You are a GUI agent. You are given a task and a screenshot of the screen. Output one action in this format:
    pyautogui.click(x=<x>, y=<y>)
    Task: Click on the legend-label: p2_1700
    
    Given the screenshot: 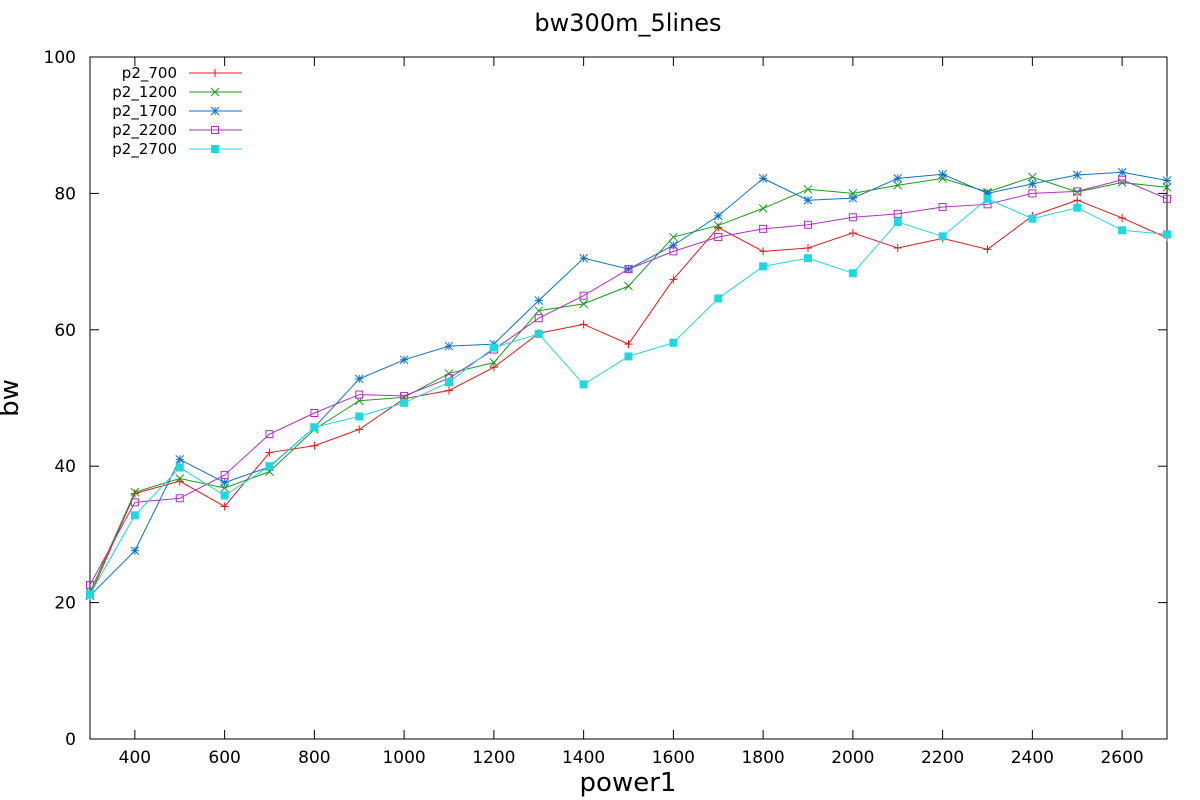 What is the action you would take?
    pyautogui.click(x=144, y=111)
    